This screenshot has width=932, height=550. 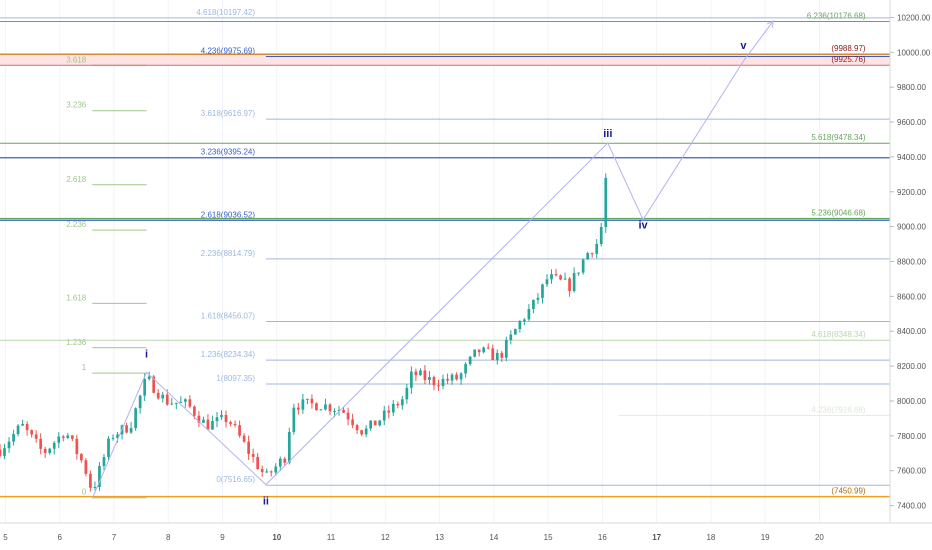 What do you see at coordinates (911, 227) in the screenshot?
I see `price-tick-label: 9000.00` at bounding box center [911, 227].